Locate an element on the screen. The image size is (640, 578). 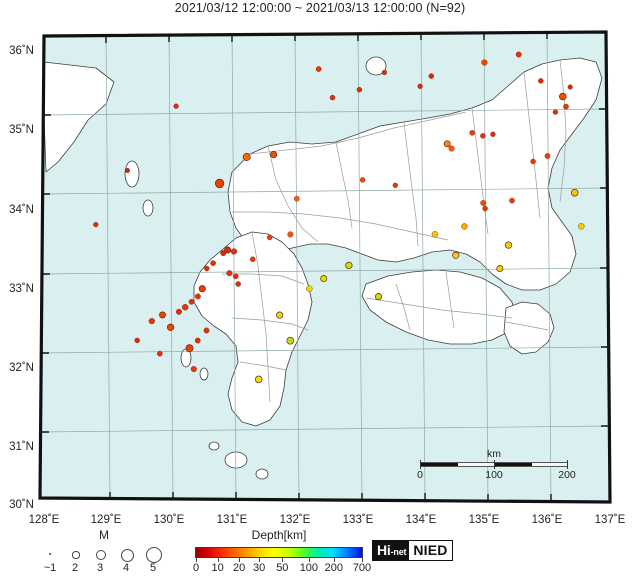
magnitude-symbols is located at coordinates (104, 554).